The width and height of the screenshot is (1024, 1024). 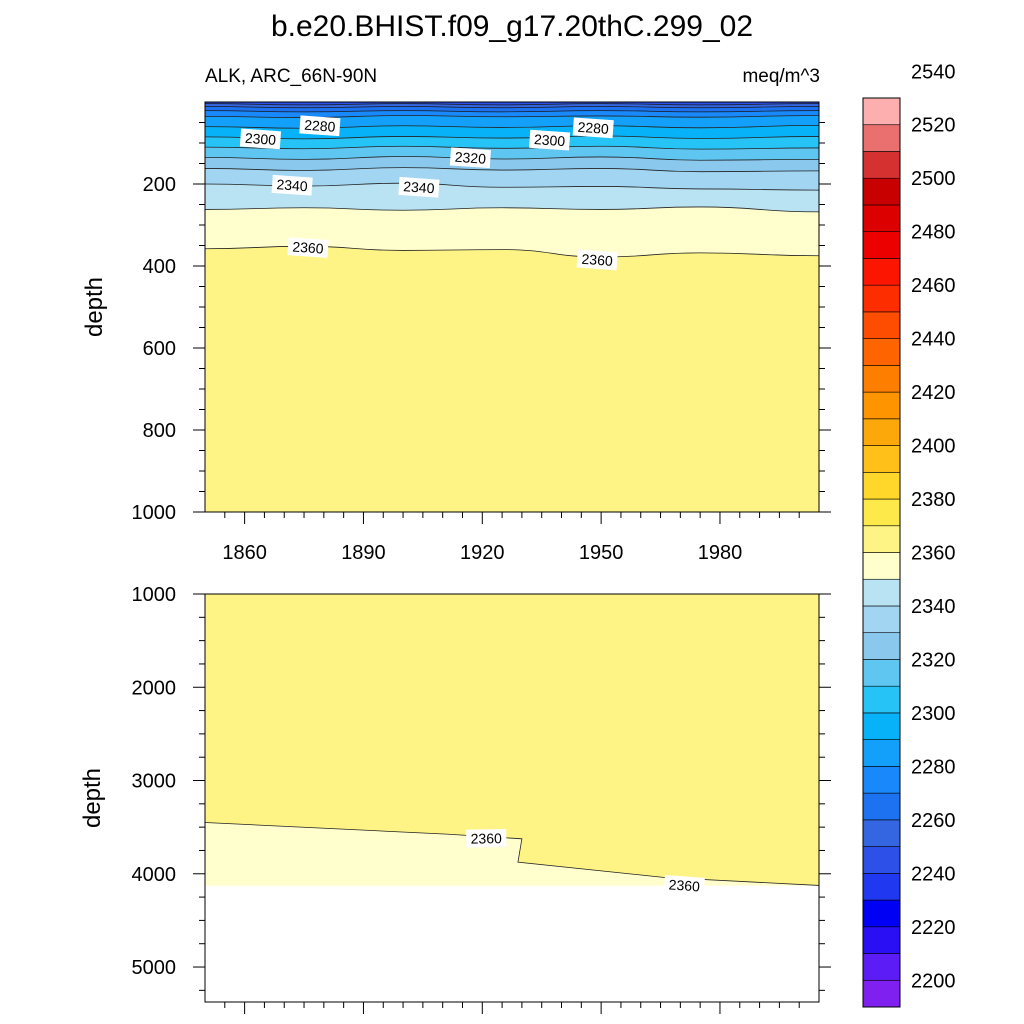 What do you see at coordinates (363, 553) in the screenshot?
I see `upper-x-tick-label: 1890` at bounding box center [363, 553].